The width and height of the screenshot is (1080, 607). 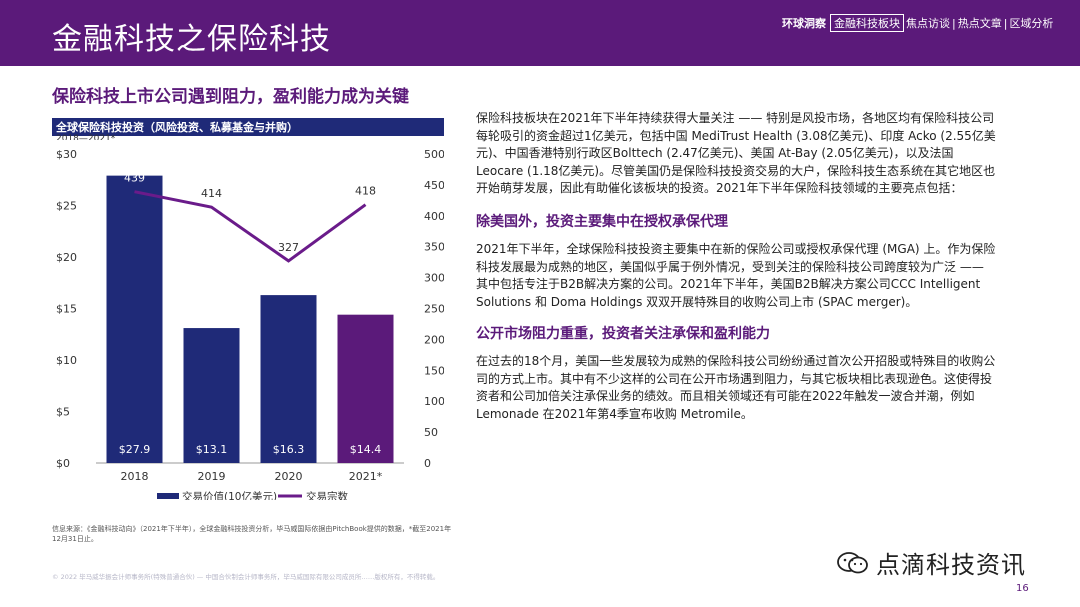 What do you see at coordinates (289, 449) in the screenshot?
I see `bar-value-label: $16.3` at bounding box center [289, 449].